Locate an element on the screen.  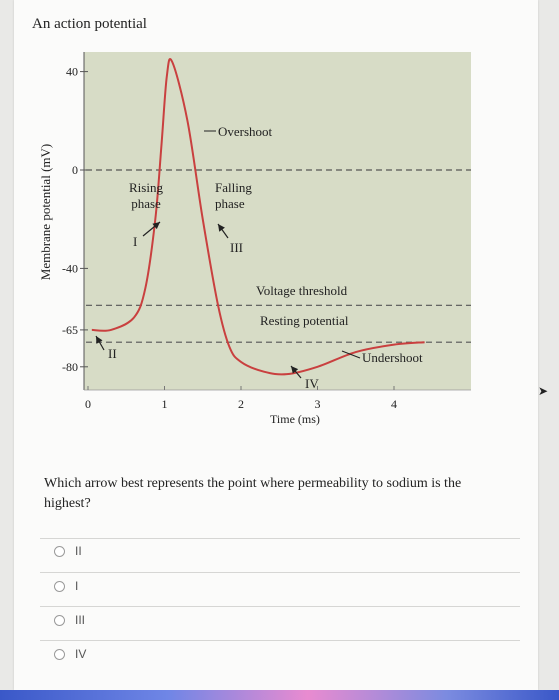
y-tick-label: -40 is located at coordinates (70, 268).